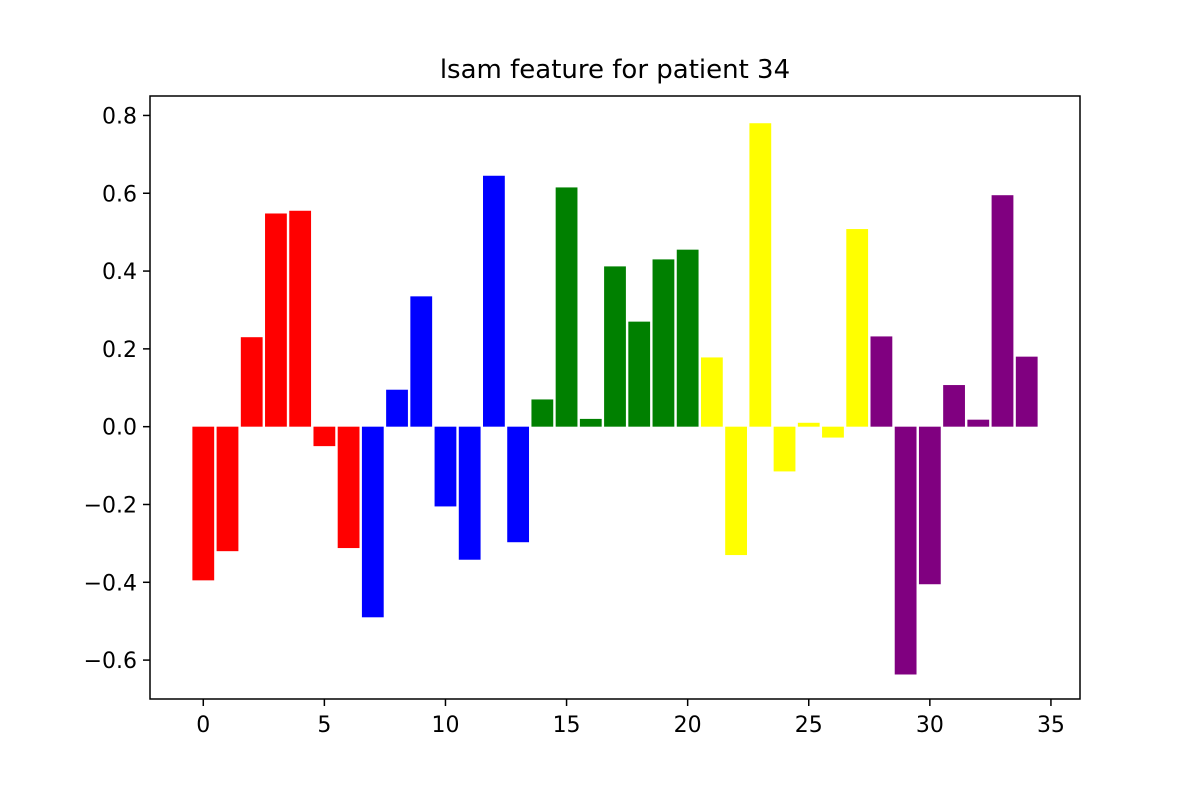  What do you see at coordinates (445, 725) in the screenshot?
I see `x-tick-label: 10` at bounding box center [445, 725].